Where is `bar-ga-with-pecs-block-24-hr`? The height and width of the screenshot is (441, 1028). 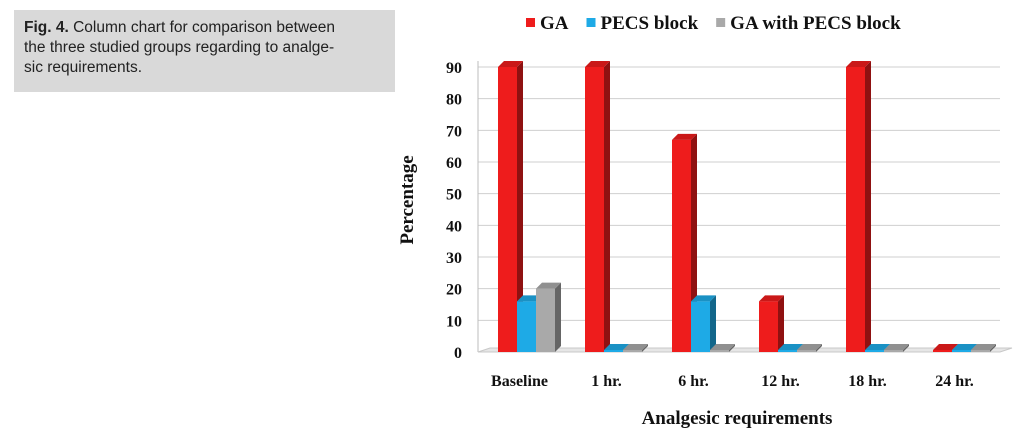
bar-ga-with-pecs-block-24-hr is located at coordinates (983, 348).